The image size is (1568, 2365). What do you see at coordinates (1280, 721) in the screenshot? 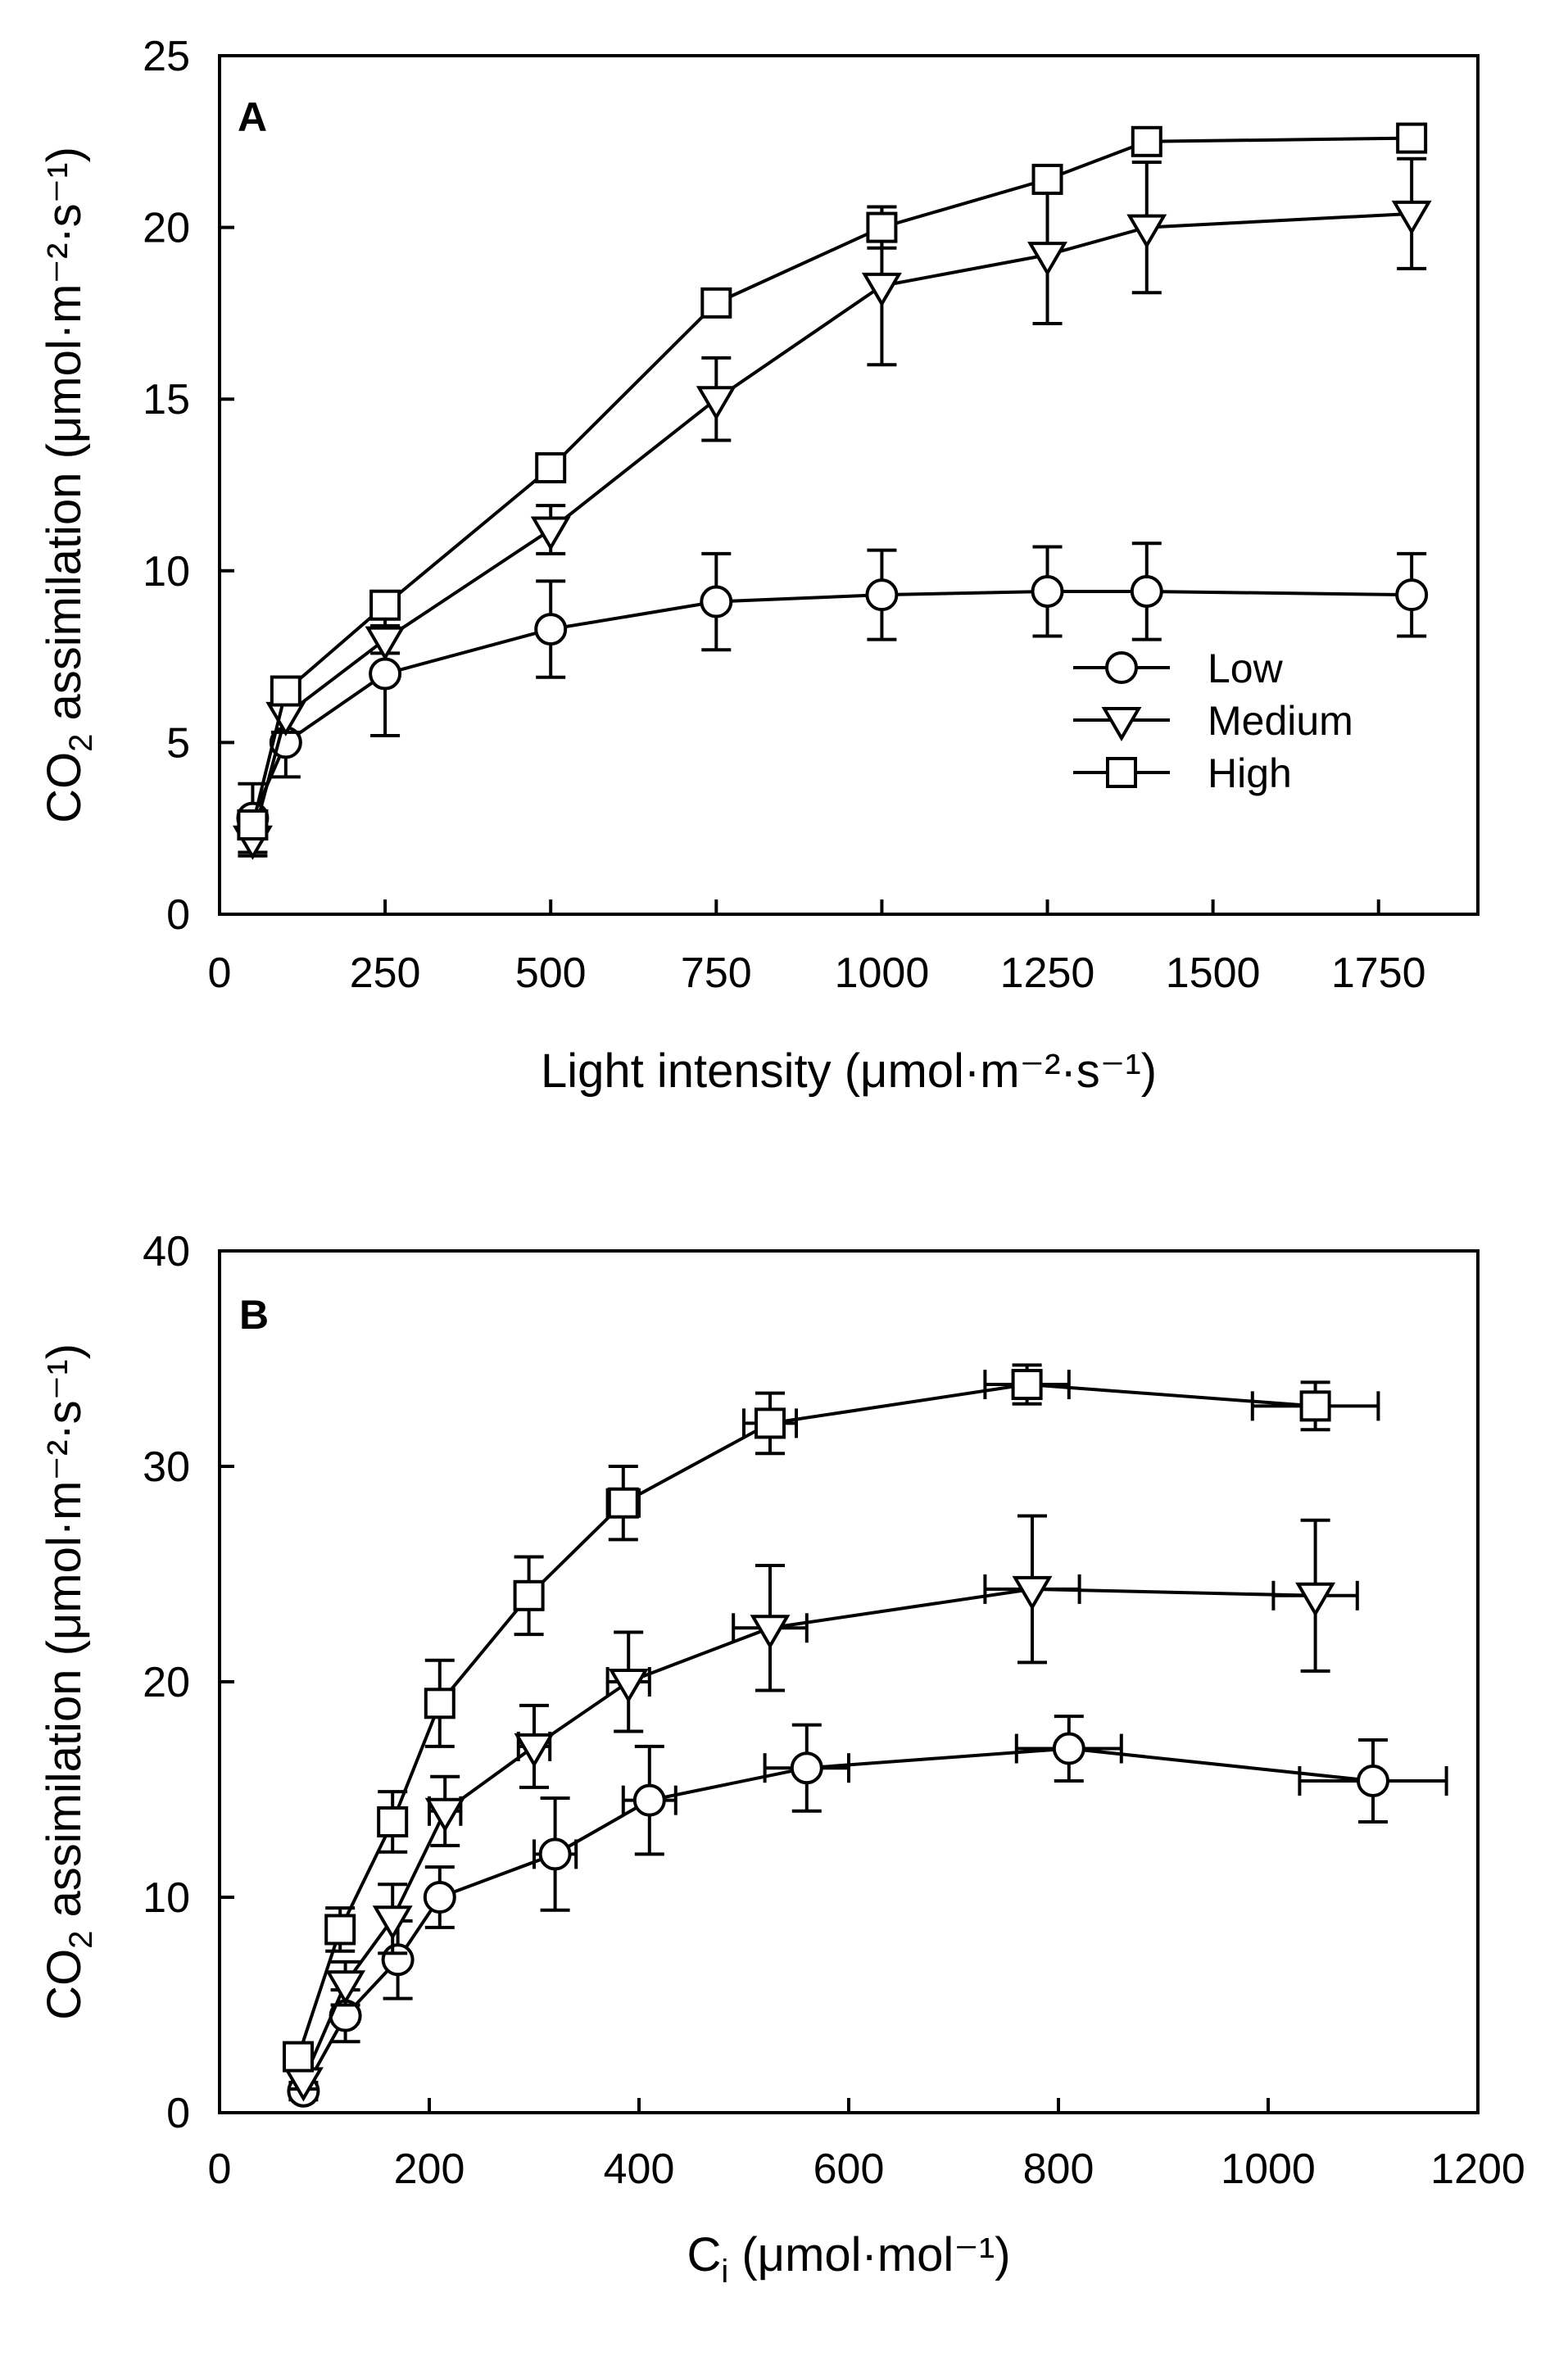
I see `legend-label-medium: Medium` at bounding box center [1280, 721].